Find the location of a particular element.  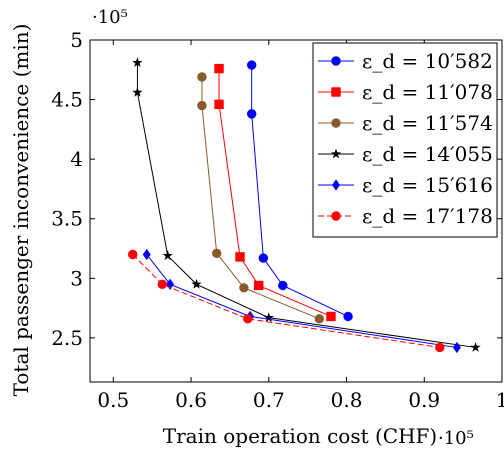

legend-entry: ε_d = 10′582 is located at coordinates (405, 61).